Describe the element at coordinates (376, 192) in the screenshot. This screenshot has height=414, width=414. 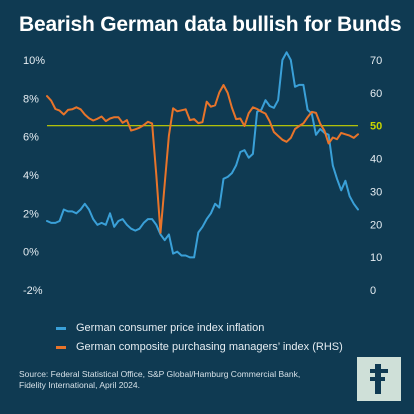
I see `y-right-tick-label: 30` at that location.